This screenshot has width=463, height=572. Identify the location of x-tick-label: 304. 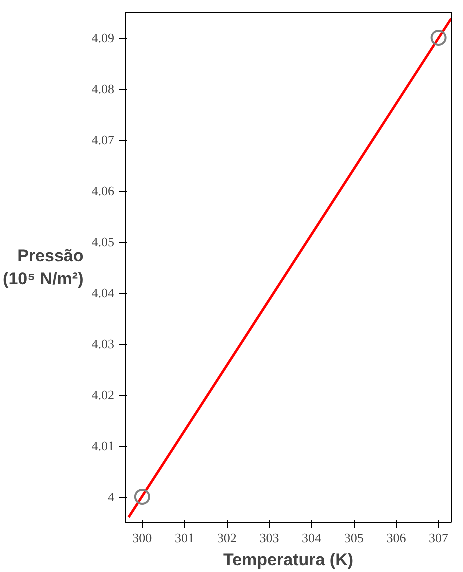
(312, 538).